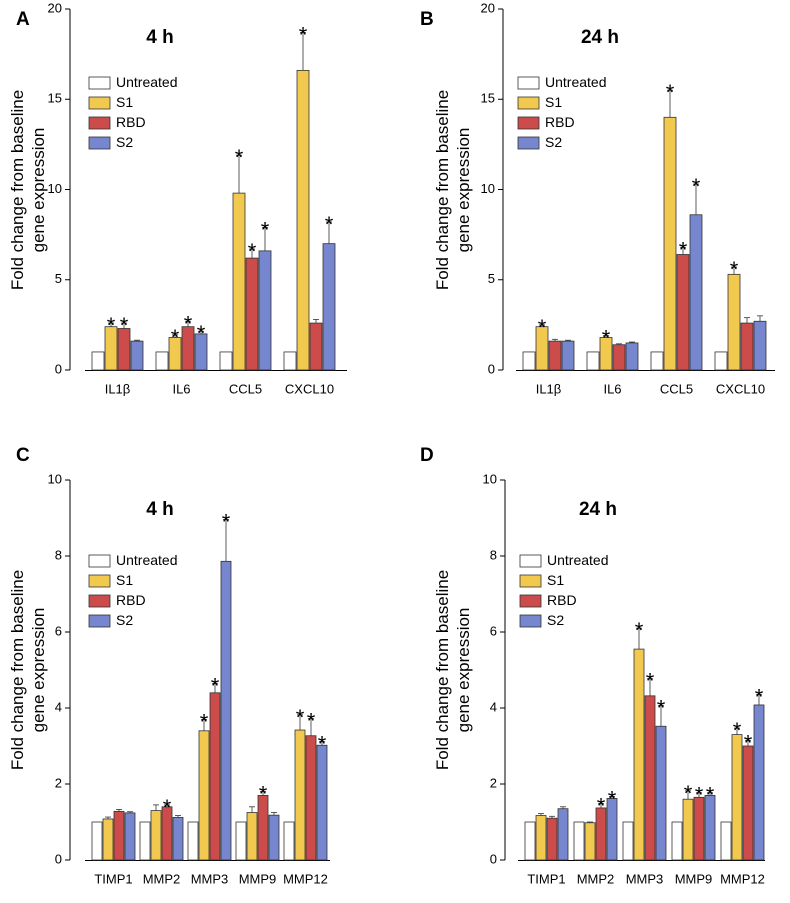  What do you see at coordinates (193, 841) in the screenshot?
I see `bar-untreated-mmp3` at bounding box center [193, 841].